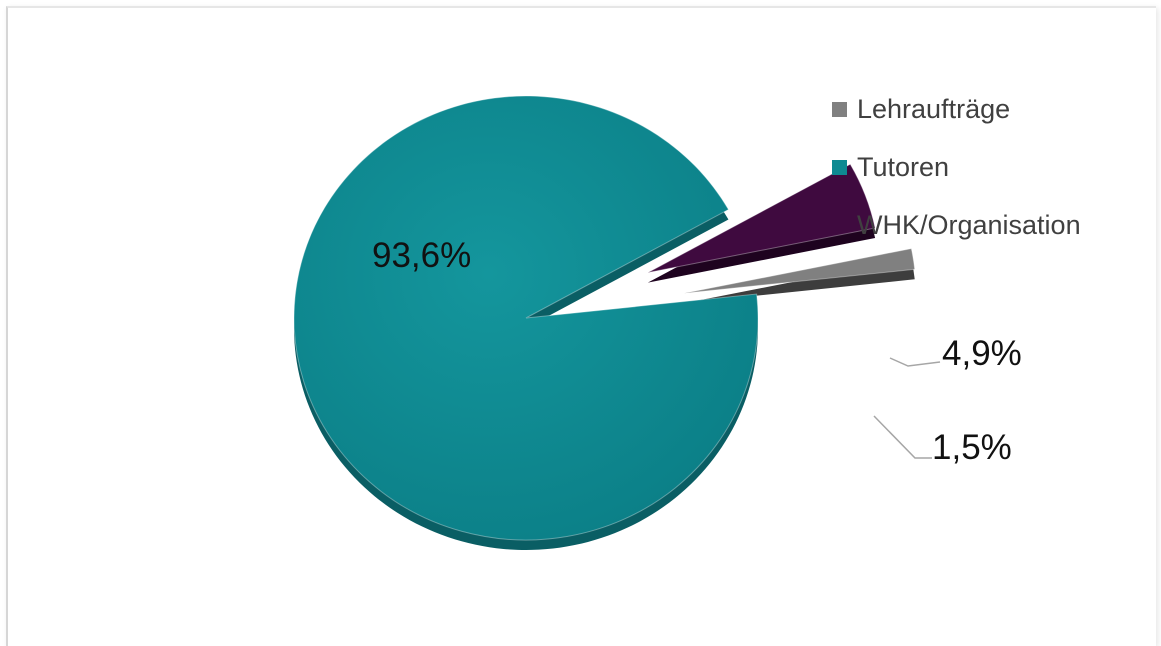  I want to click on legend-item-tutoren: Tutoren, so click(956, 167).